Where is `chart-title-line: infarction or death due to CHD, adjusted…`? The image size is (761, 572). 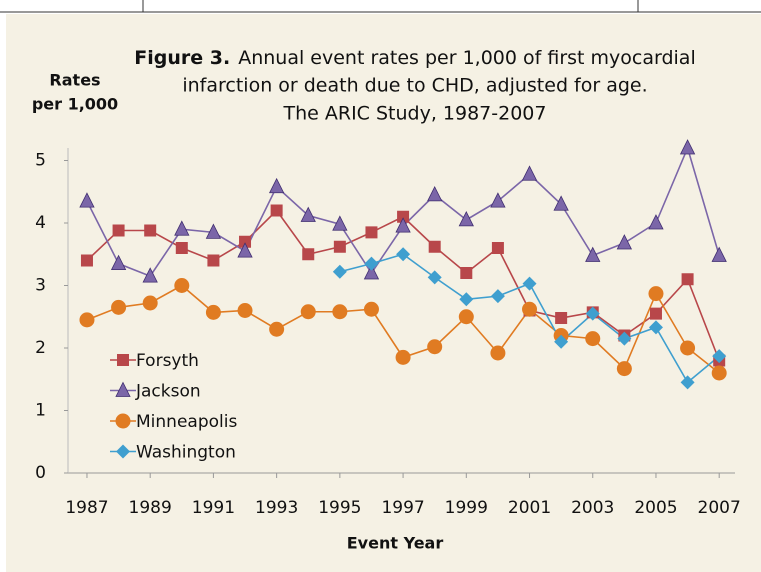 chart-title-line: infarction or death due to CHD, adjusted… is located at coordinates (414, 86).